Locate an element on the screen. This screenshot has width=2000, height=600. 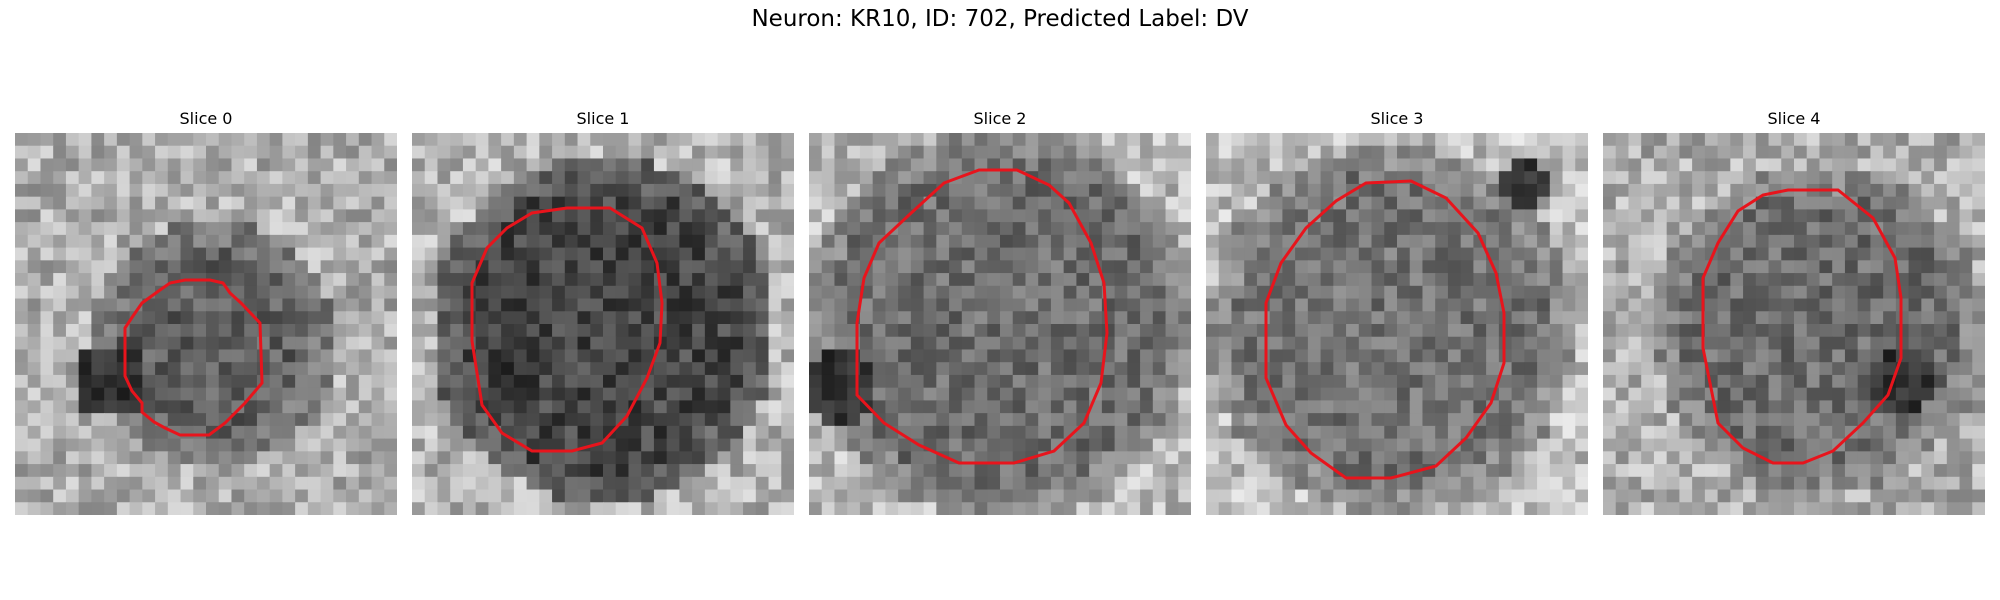
slice-panel-3: Slice 3 is located at coordinates (1397, 311).